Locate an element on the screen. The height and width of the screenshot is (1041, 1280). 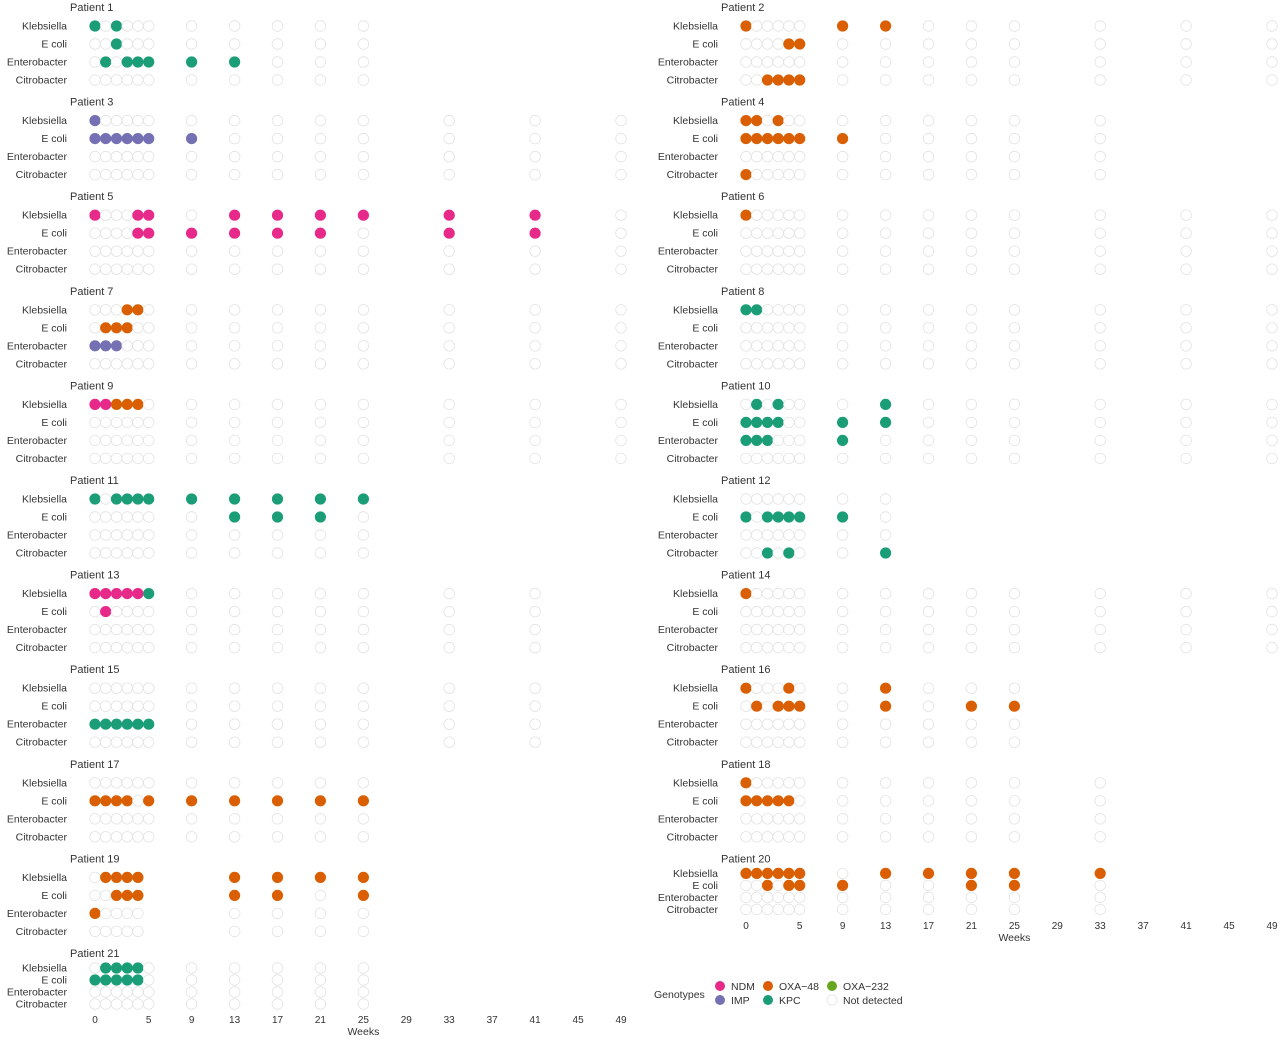
organism-label: E coli is located at coordinates (54, 328).